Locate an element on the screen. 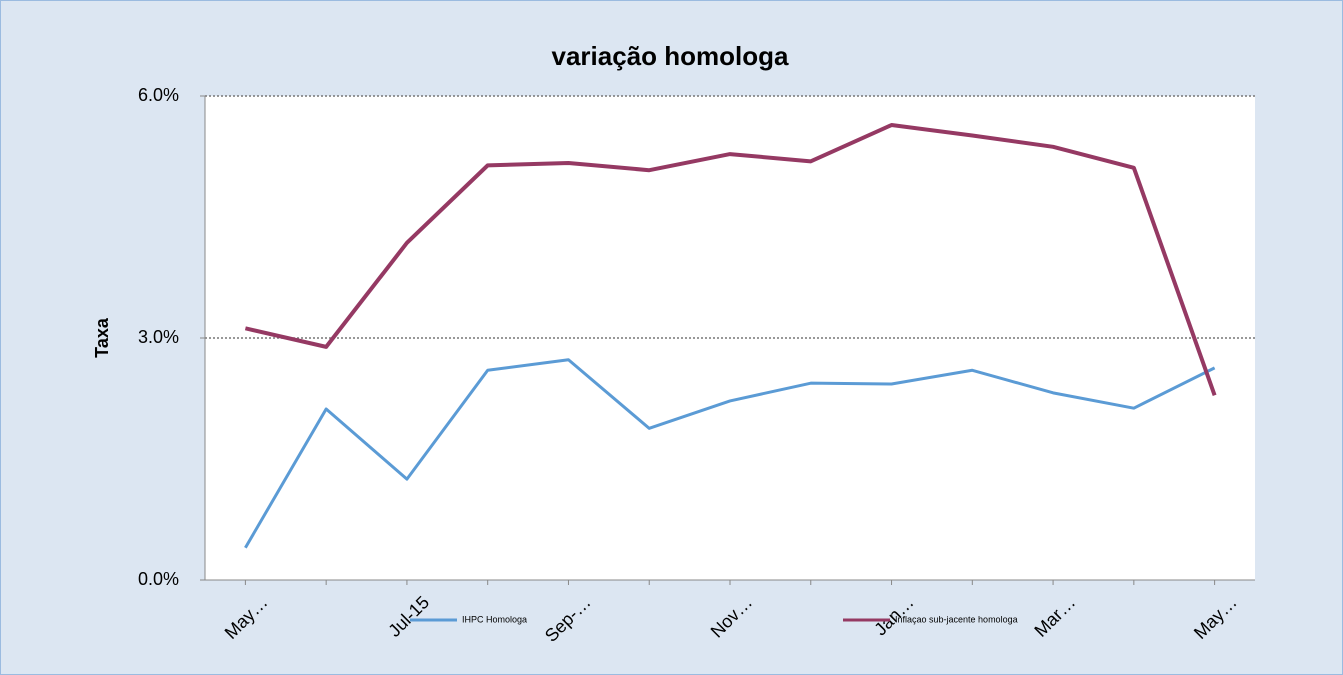  legend-label: Inflaçao sub-jacente homologa is located at coordinates (956, 619).